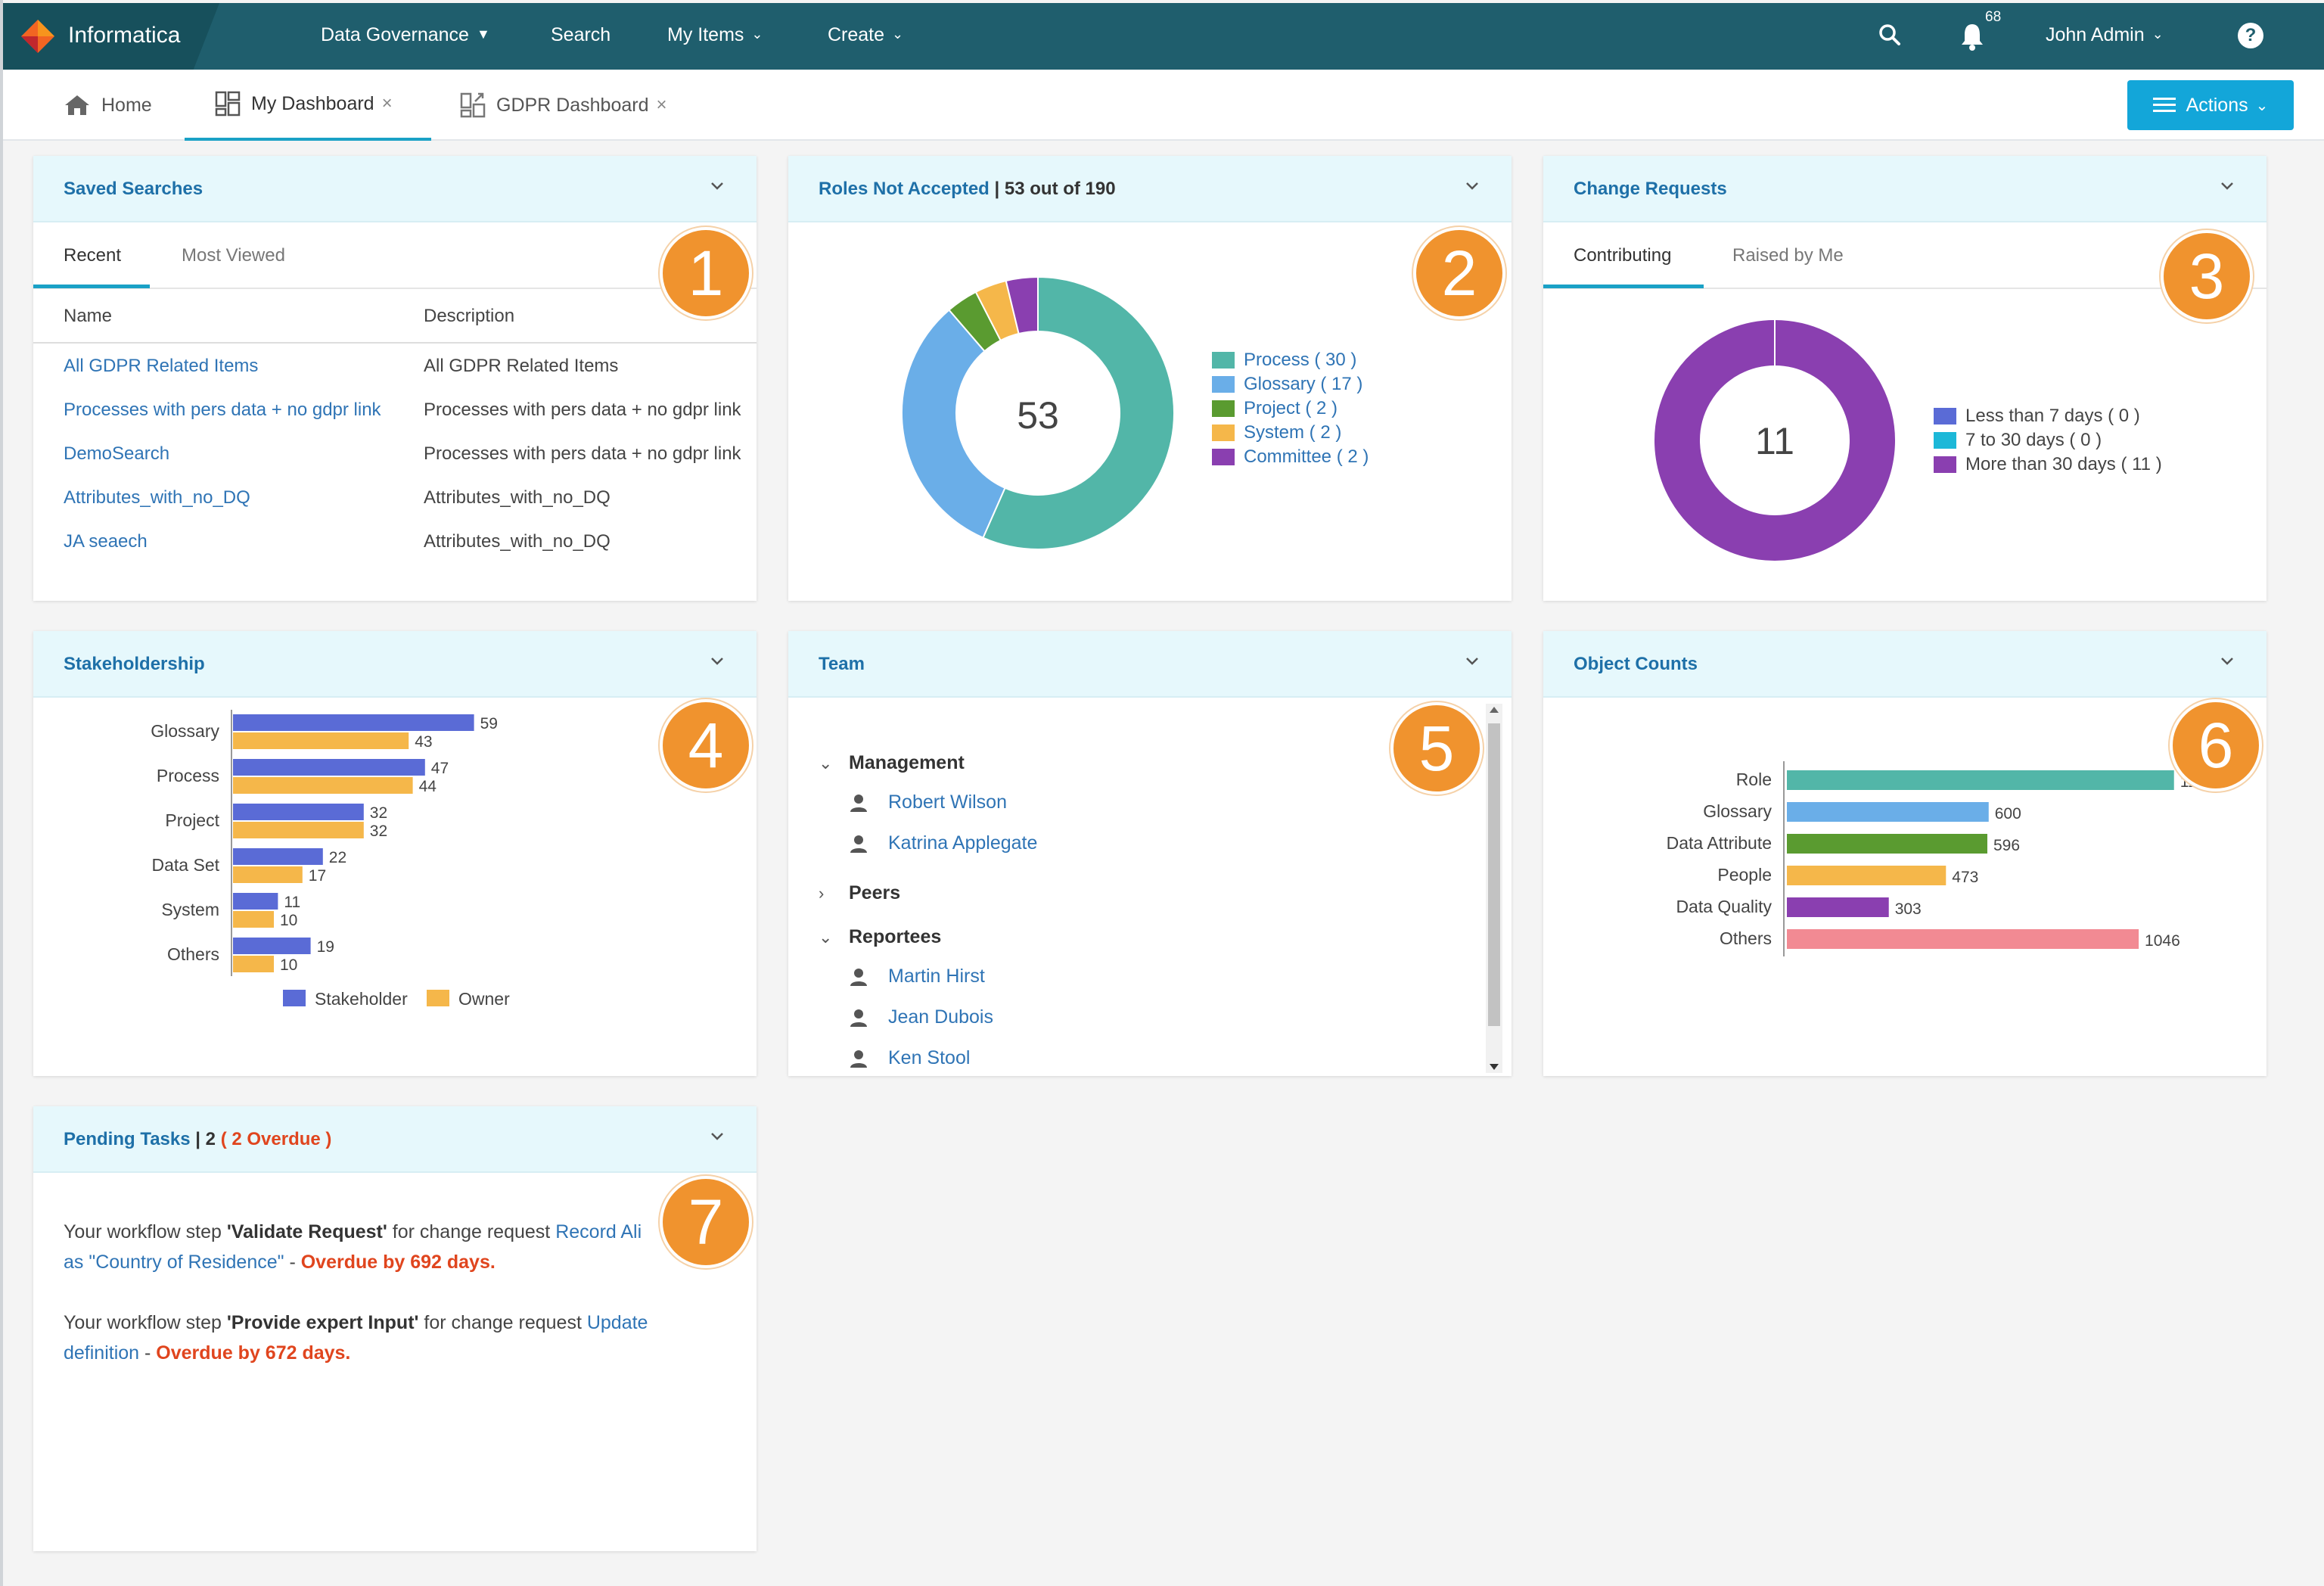 Image resolution: width=2324 pixels, height=1586 pixels. What do you see at coordinates (2018, 440) in the screenshot?
I see `legend-item: 7 to 30 days ( 0 )` at bounding box center [2018, 440].